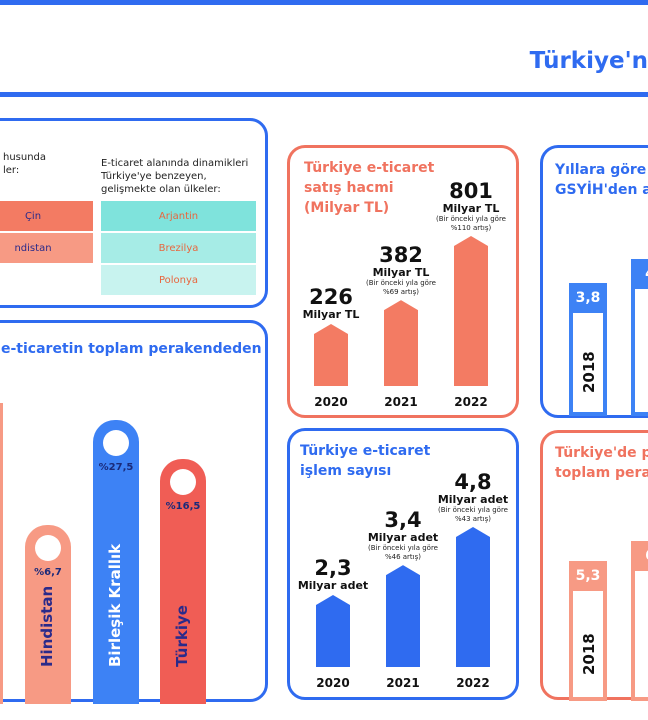  I want to click on sales-title-line-3: (Milyar TL), so click(347, 208).